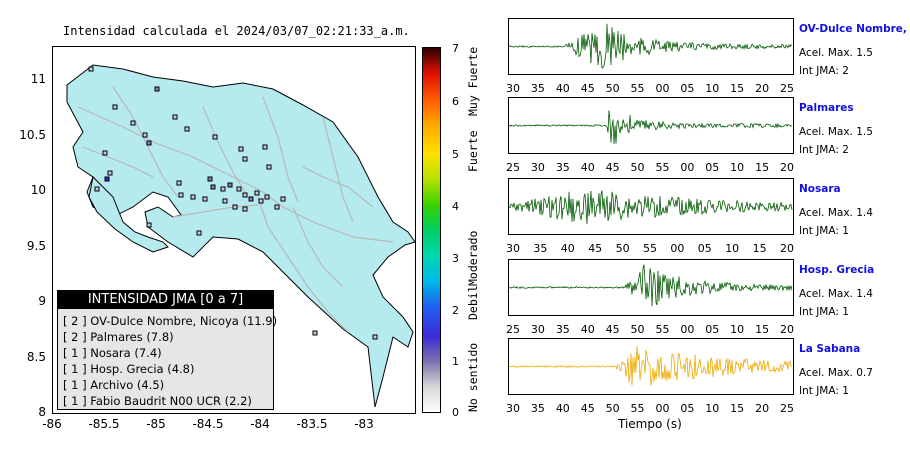 This screenshot has width=910, height=460. I want to click on y-tick: 10, so click(38, 190).